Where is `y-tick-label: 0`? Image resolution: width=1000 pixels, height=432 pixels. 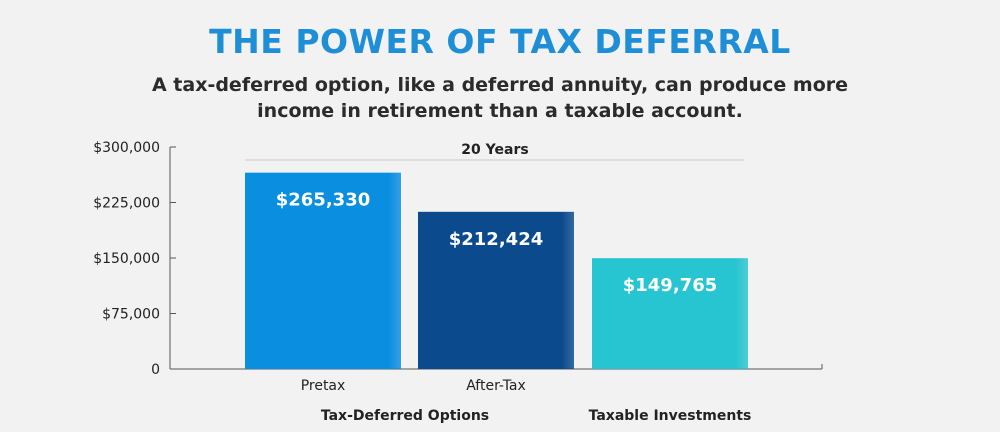
y-tick-label: 0 is located at coordinates (155, 370).